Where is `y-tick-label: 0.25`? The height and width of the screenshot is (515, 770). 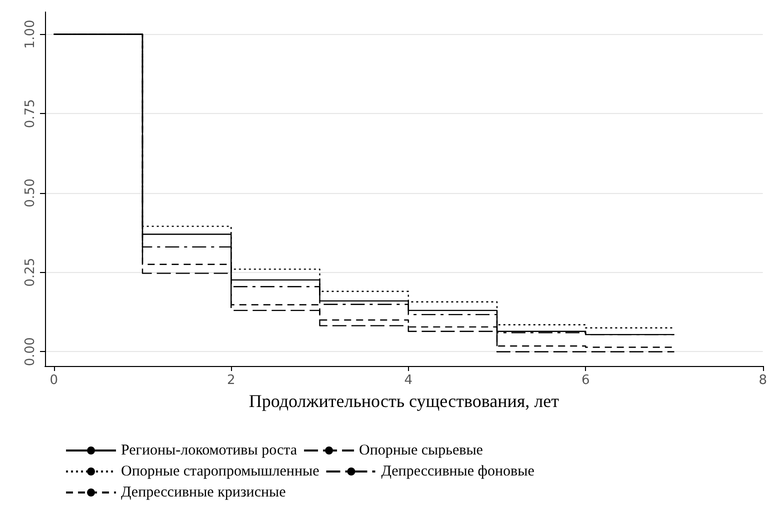
y-tick-label: 0.25 is located at coordinates (30, 272).